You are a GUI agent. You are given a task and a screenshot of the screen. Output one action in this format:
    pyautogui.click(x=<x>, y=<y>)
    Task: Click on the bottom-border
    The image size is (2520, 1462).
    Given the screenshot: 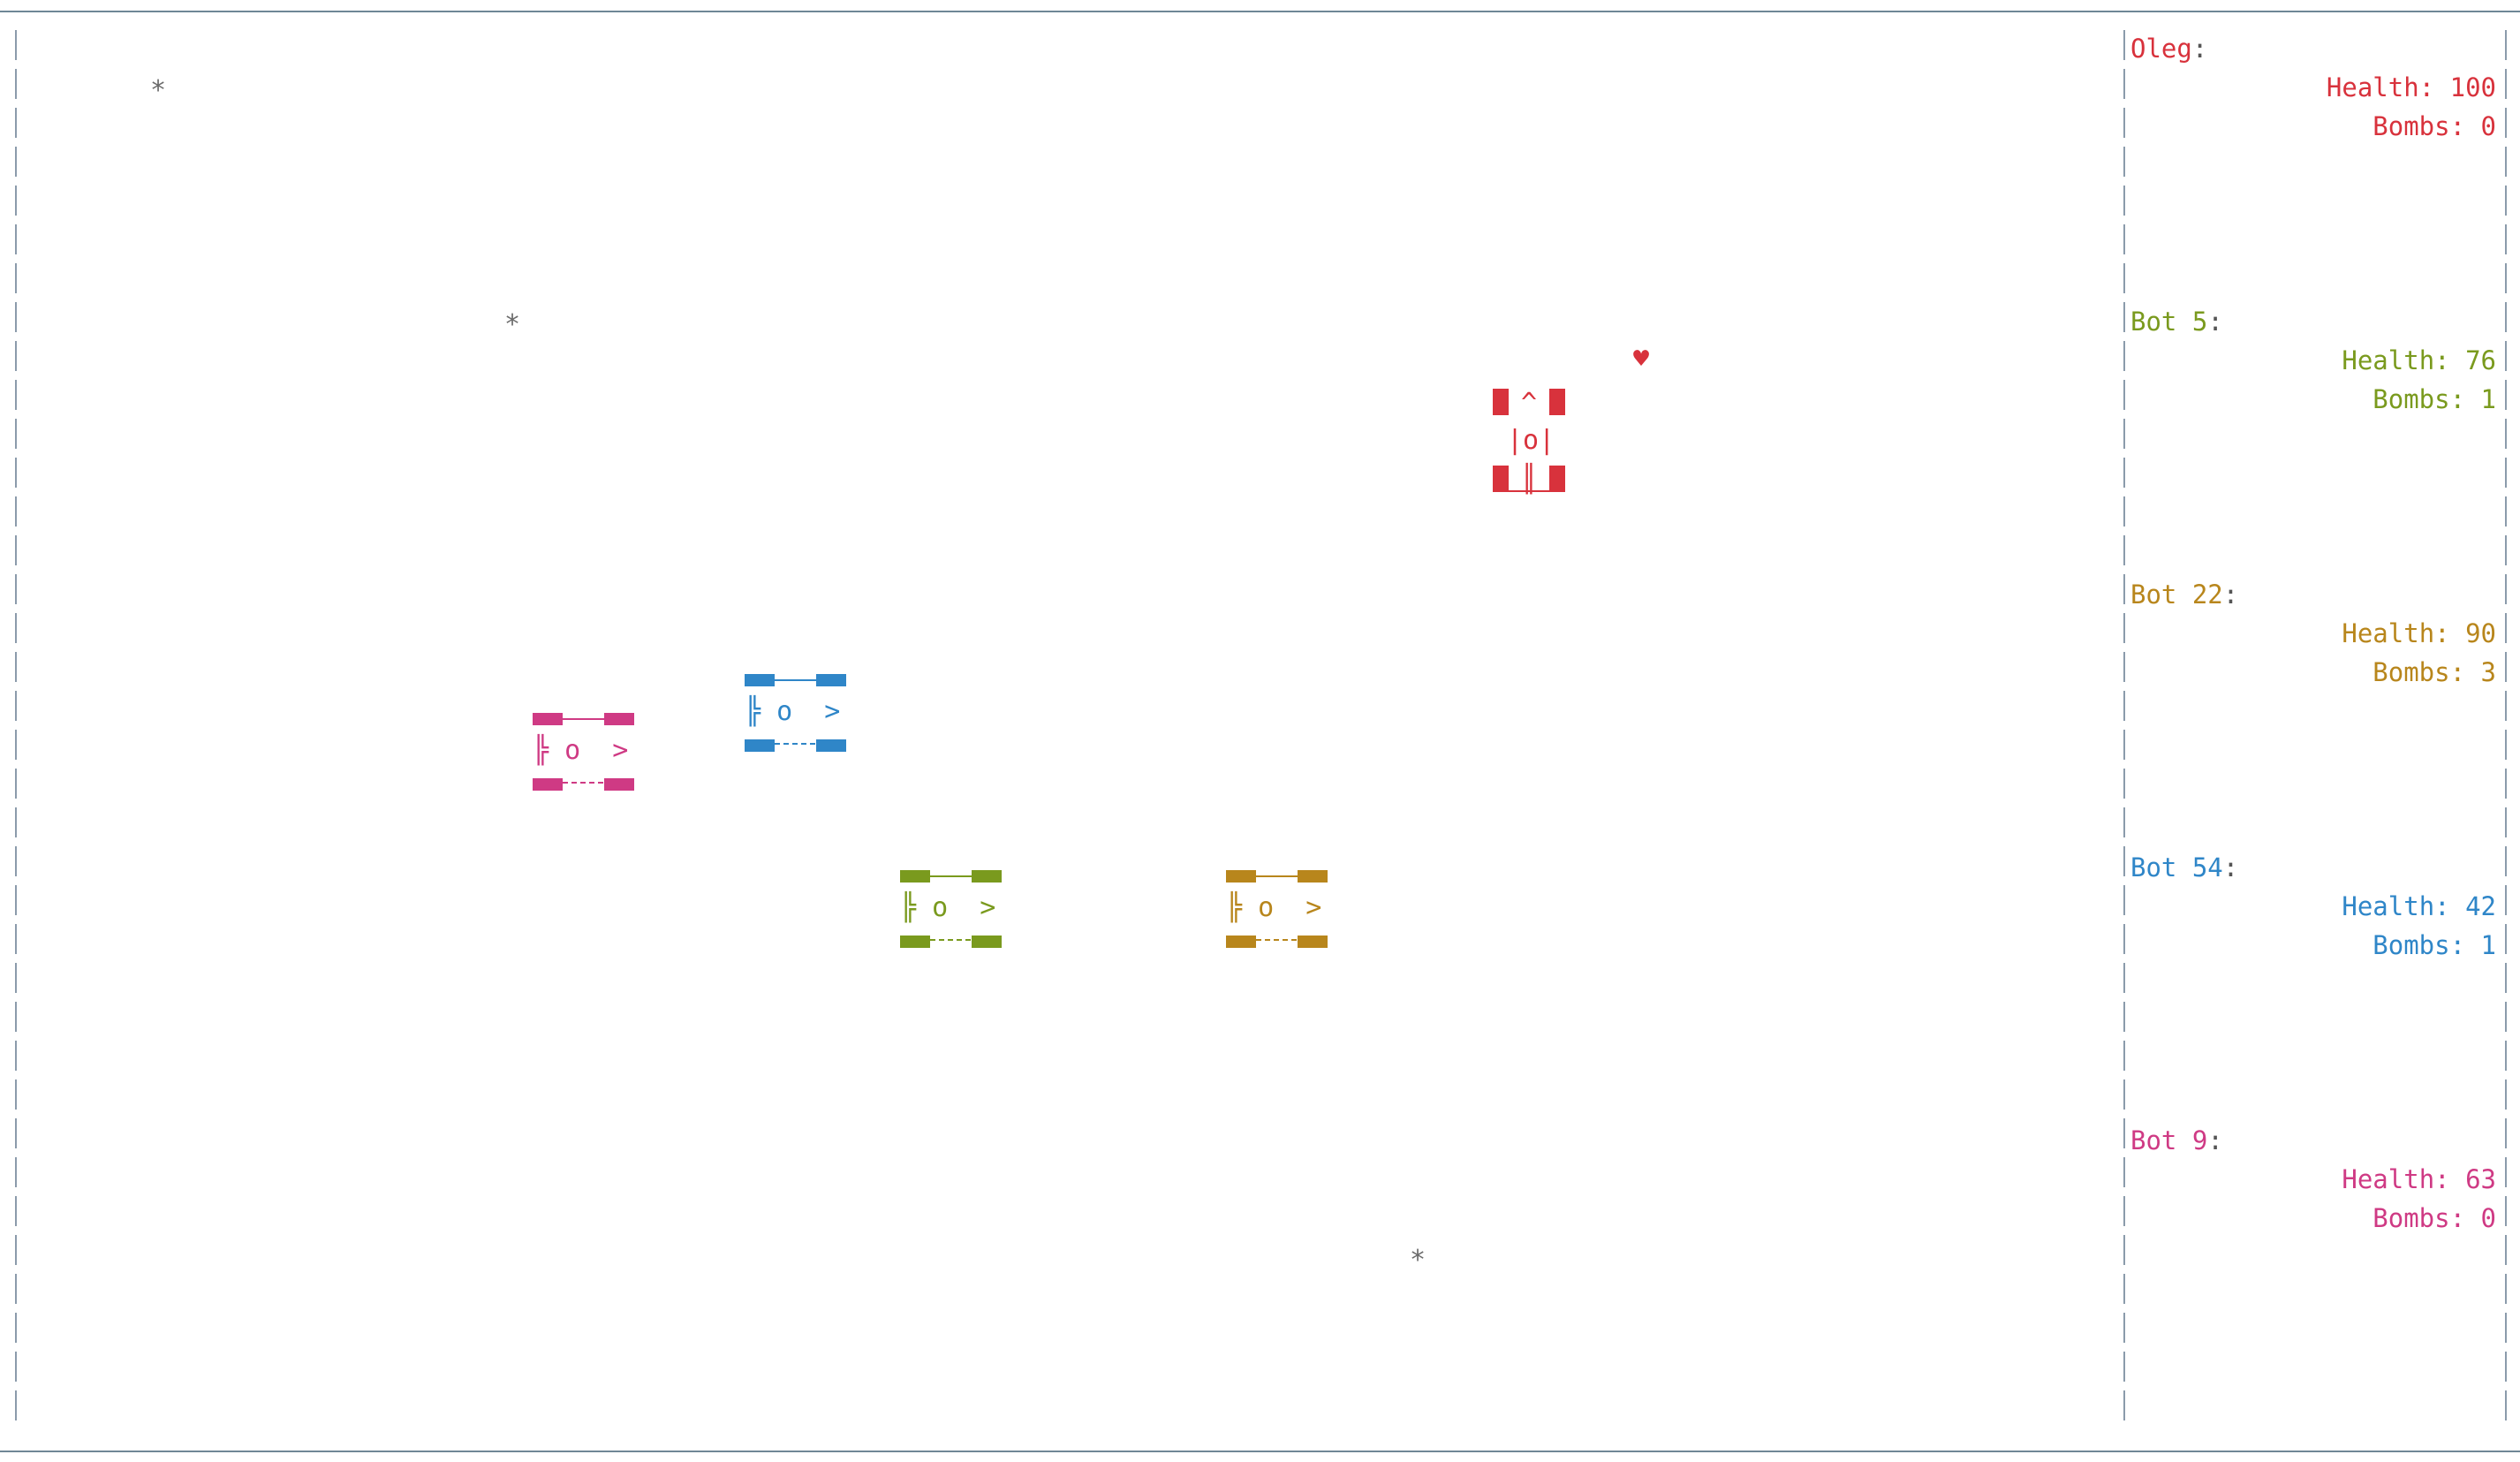 What is the action you would take?
    pyautogui.click(x=1260, y=1451)
    